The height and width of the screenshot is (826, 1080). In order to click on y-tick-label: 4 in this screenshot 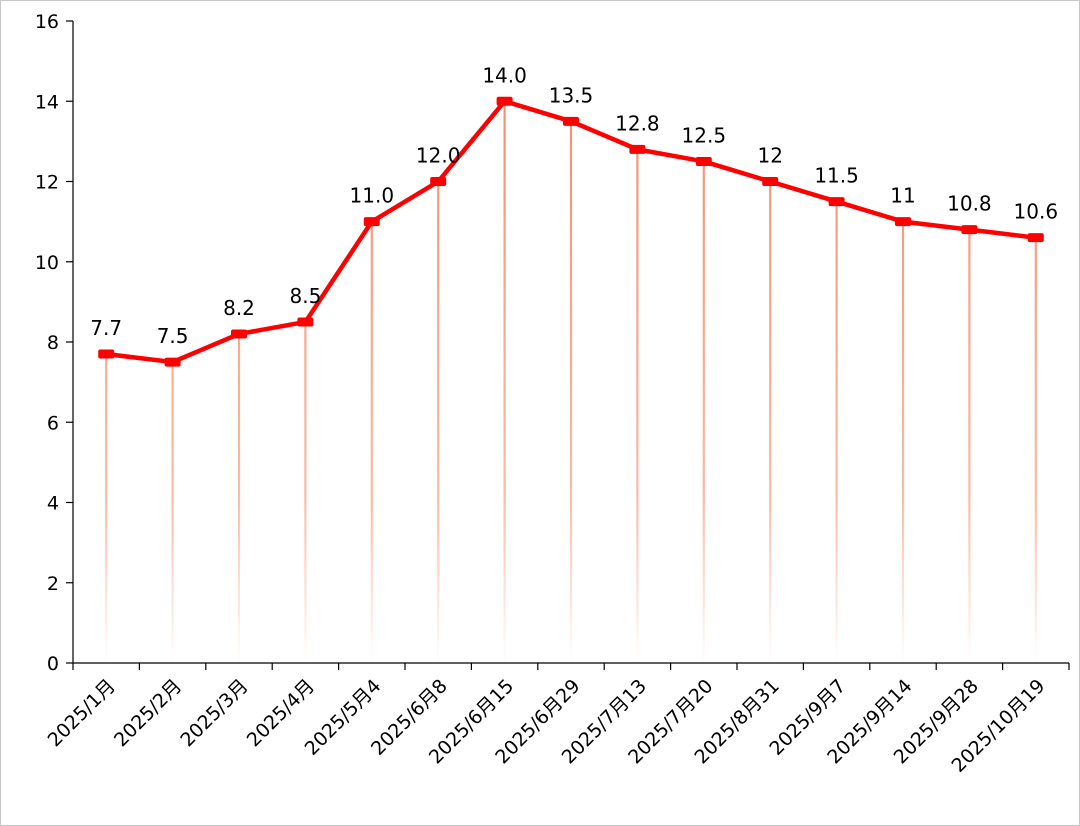, I will do `click(53, 504)`.